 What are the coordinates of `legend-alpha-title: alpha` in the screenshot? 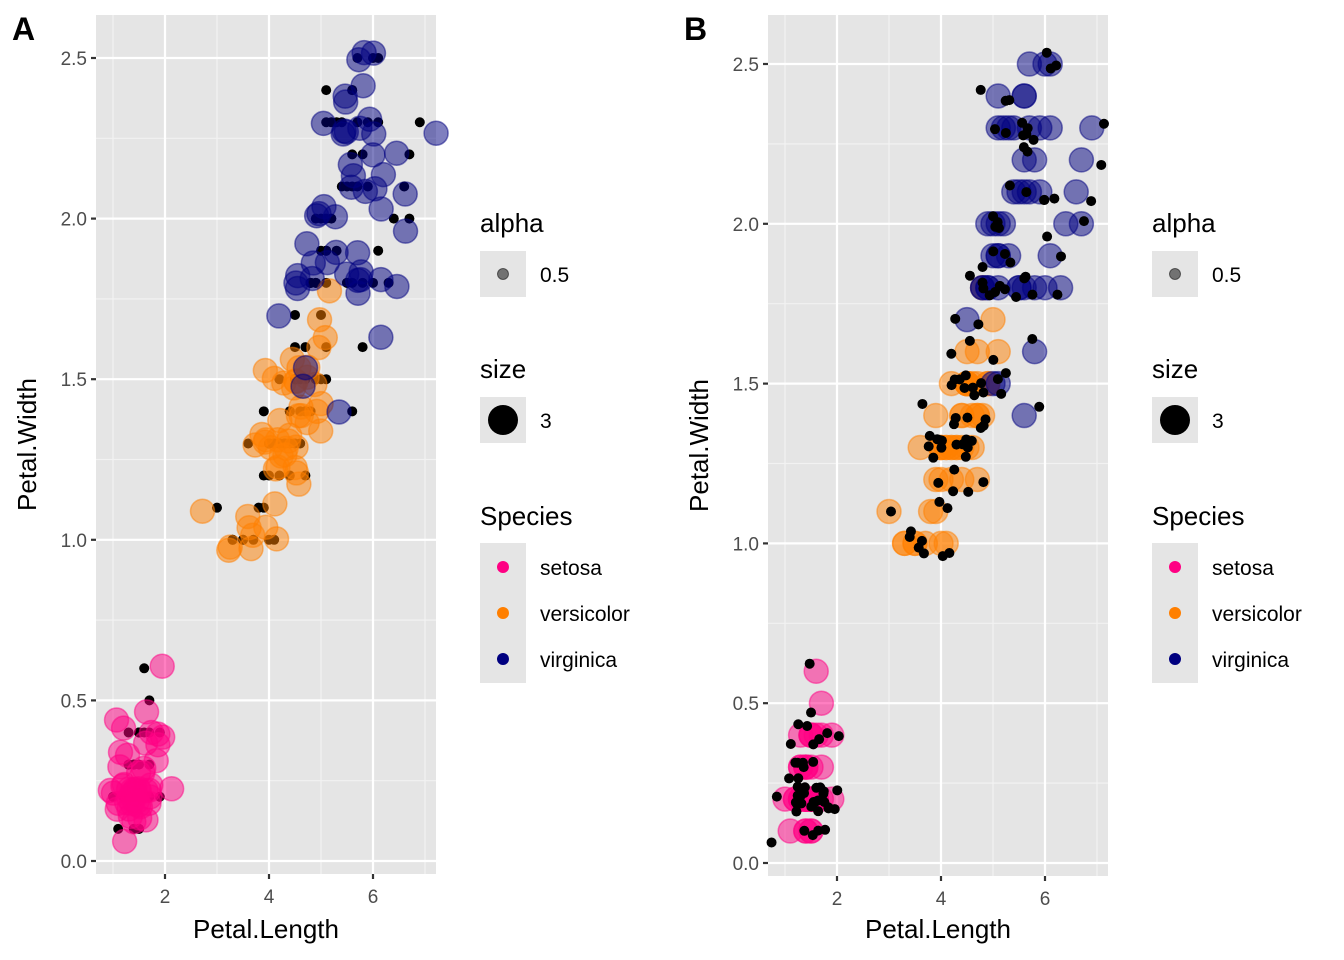 It's located at (512, 223).